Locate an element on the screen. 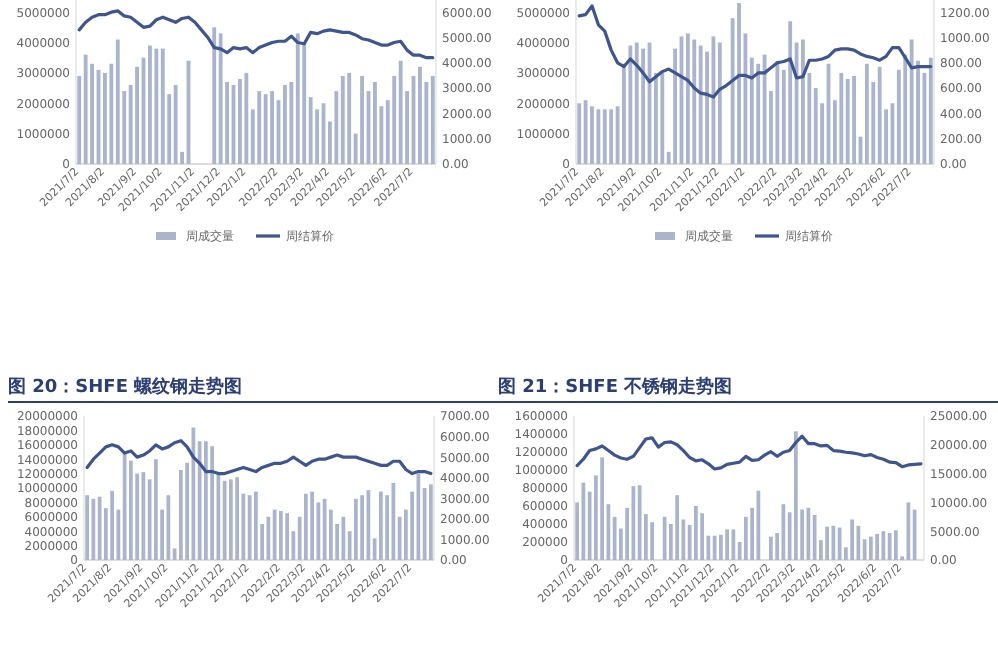 The height and width of the screenshot is (646, 998). chart-title: 图 20：SHFE 螺纹钢走势图 is located at coordinates (125, 387).